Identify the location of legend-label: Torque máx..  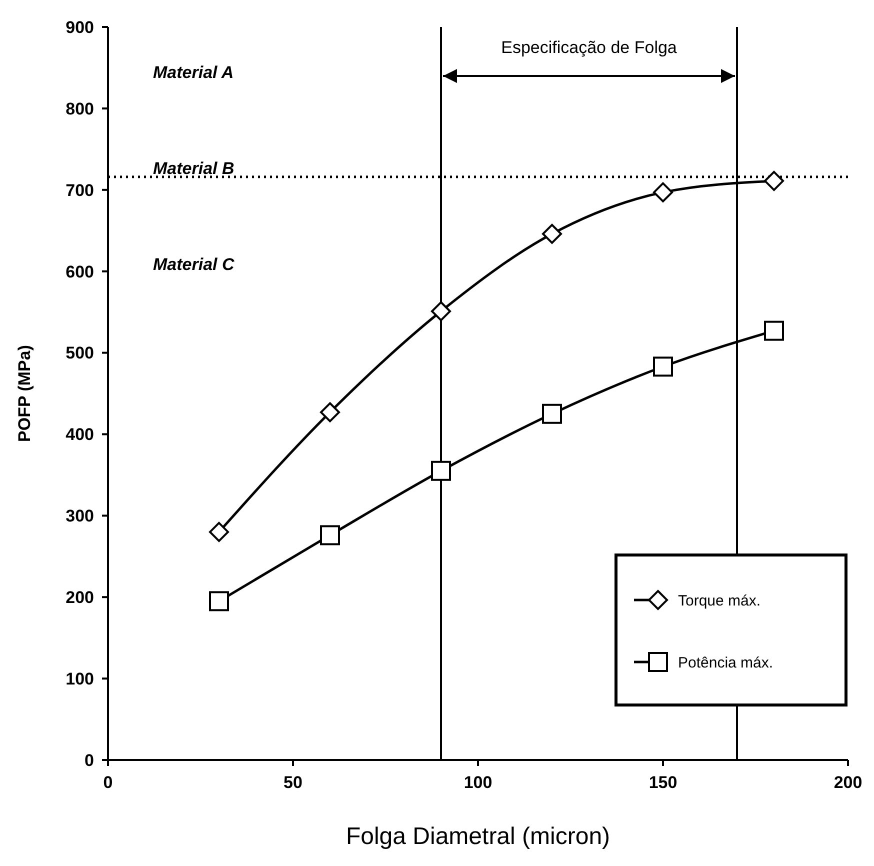
(719, 601).